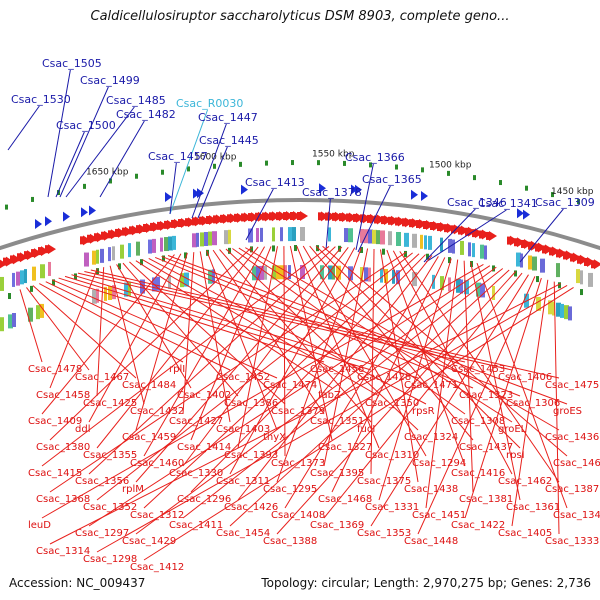 The width and height of the screenshot is (600, 600). What do you see at coordinates (251, 403) in the screenshot?
I see `bottom-gene-label: Csac_1386` at bounding box center [251, 403].